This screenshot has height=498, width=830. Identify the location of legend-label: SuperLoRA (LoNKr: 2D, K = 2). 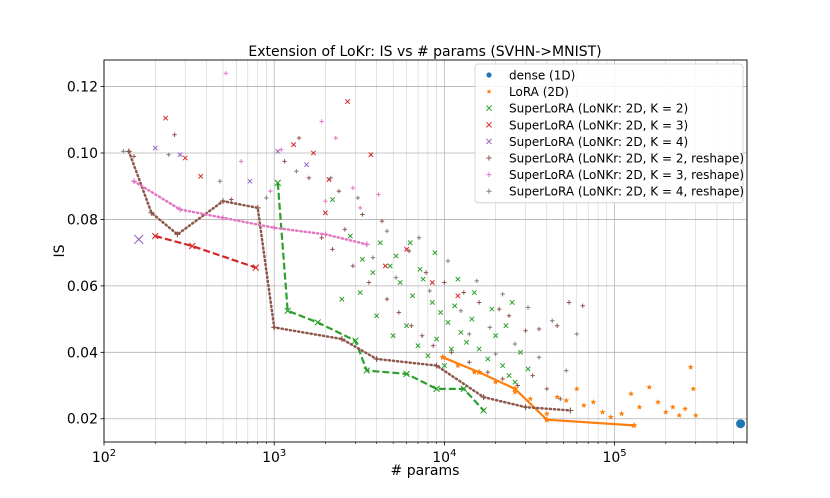
(598, 109).